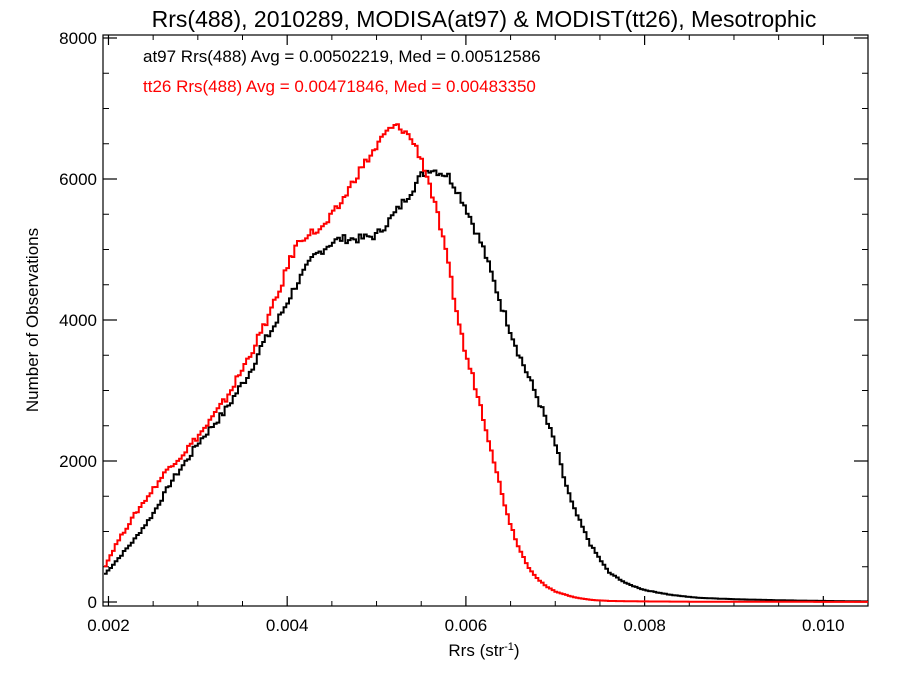 The height and width of the screenshot is (675, 900). What do you see at coordinates (92, 602) in the screenshot?
I see `y-tick-label: 0` at bounding box center [92, 602].